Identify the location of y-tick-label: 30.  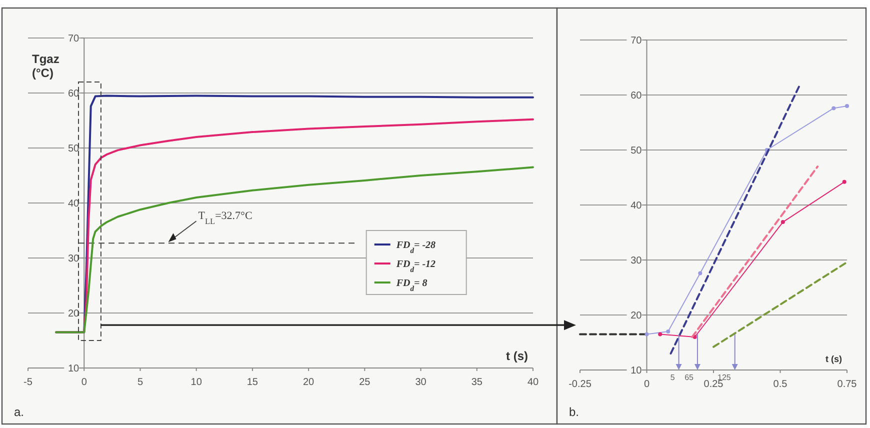
(636, 261).